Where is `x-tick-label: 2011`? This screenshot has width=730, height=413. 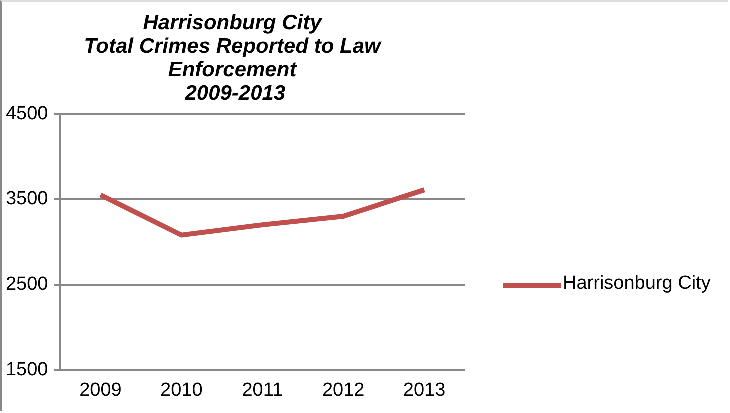 x-tick-label: 2011 is located at coordinates (263, 390).